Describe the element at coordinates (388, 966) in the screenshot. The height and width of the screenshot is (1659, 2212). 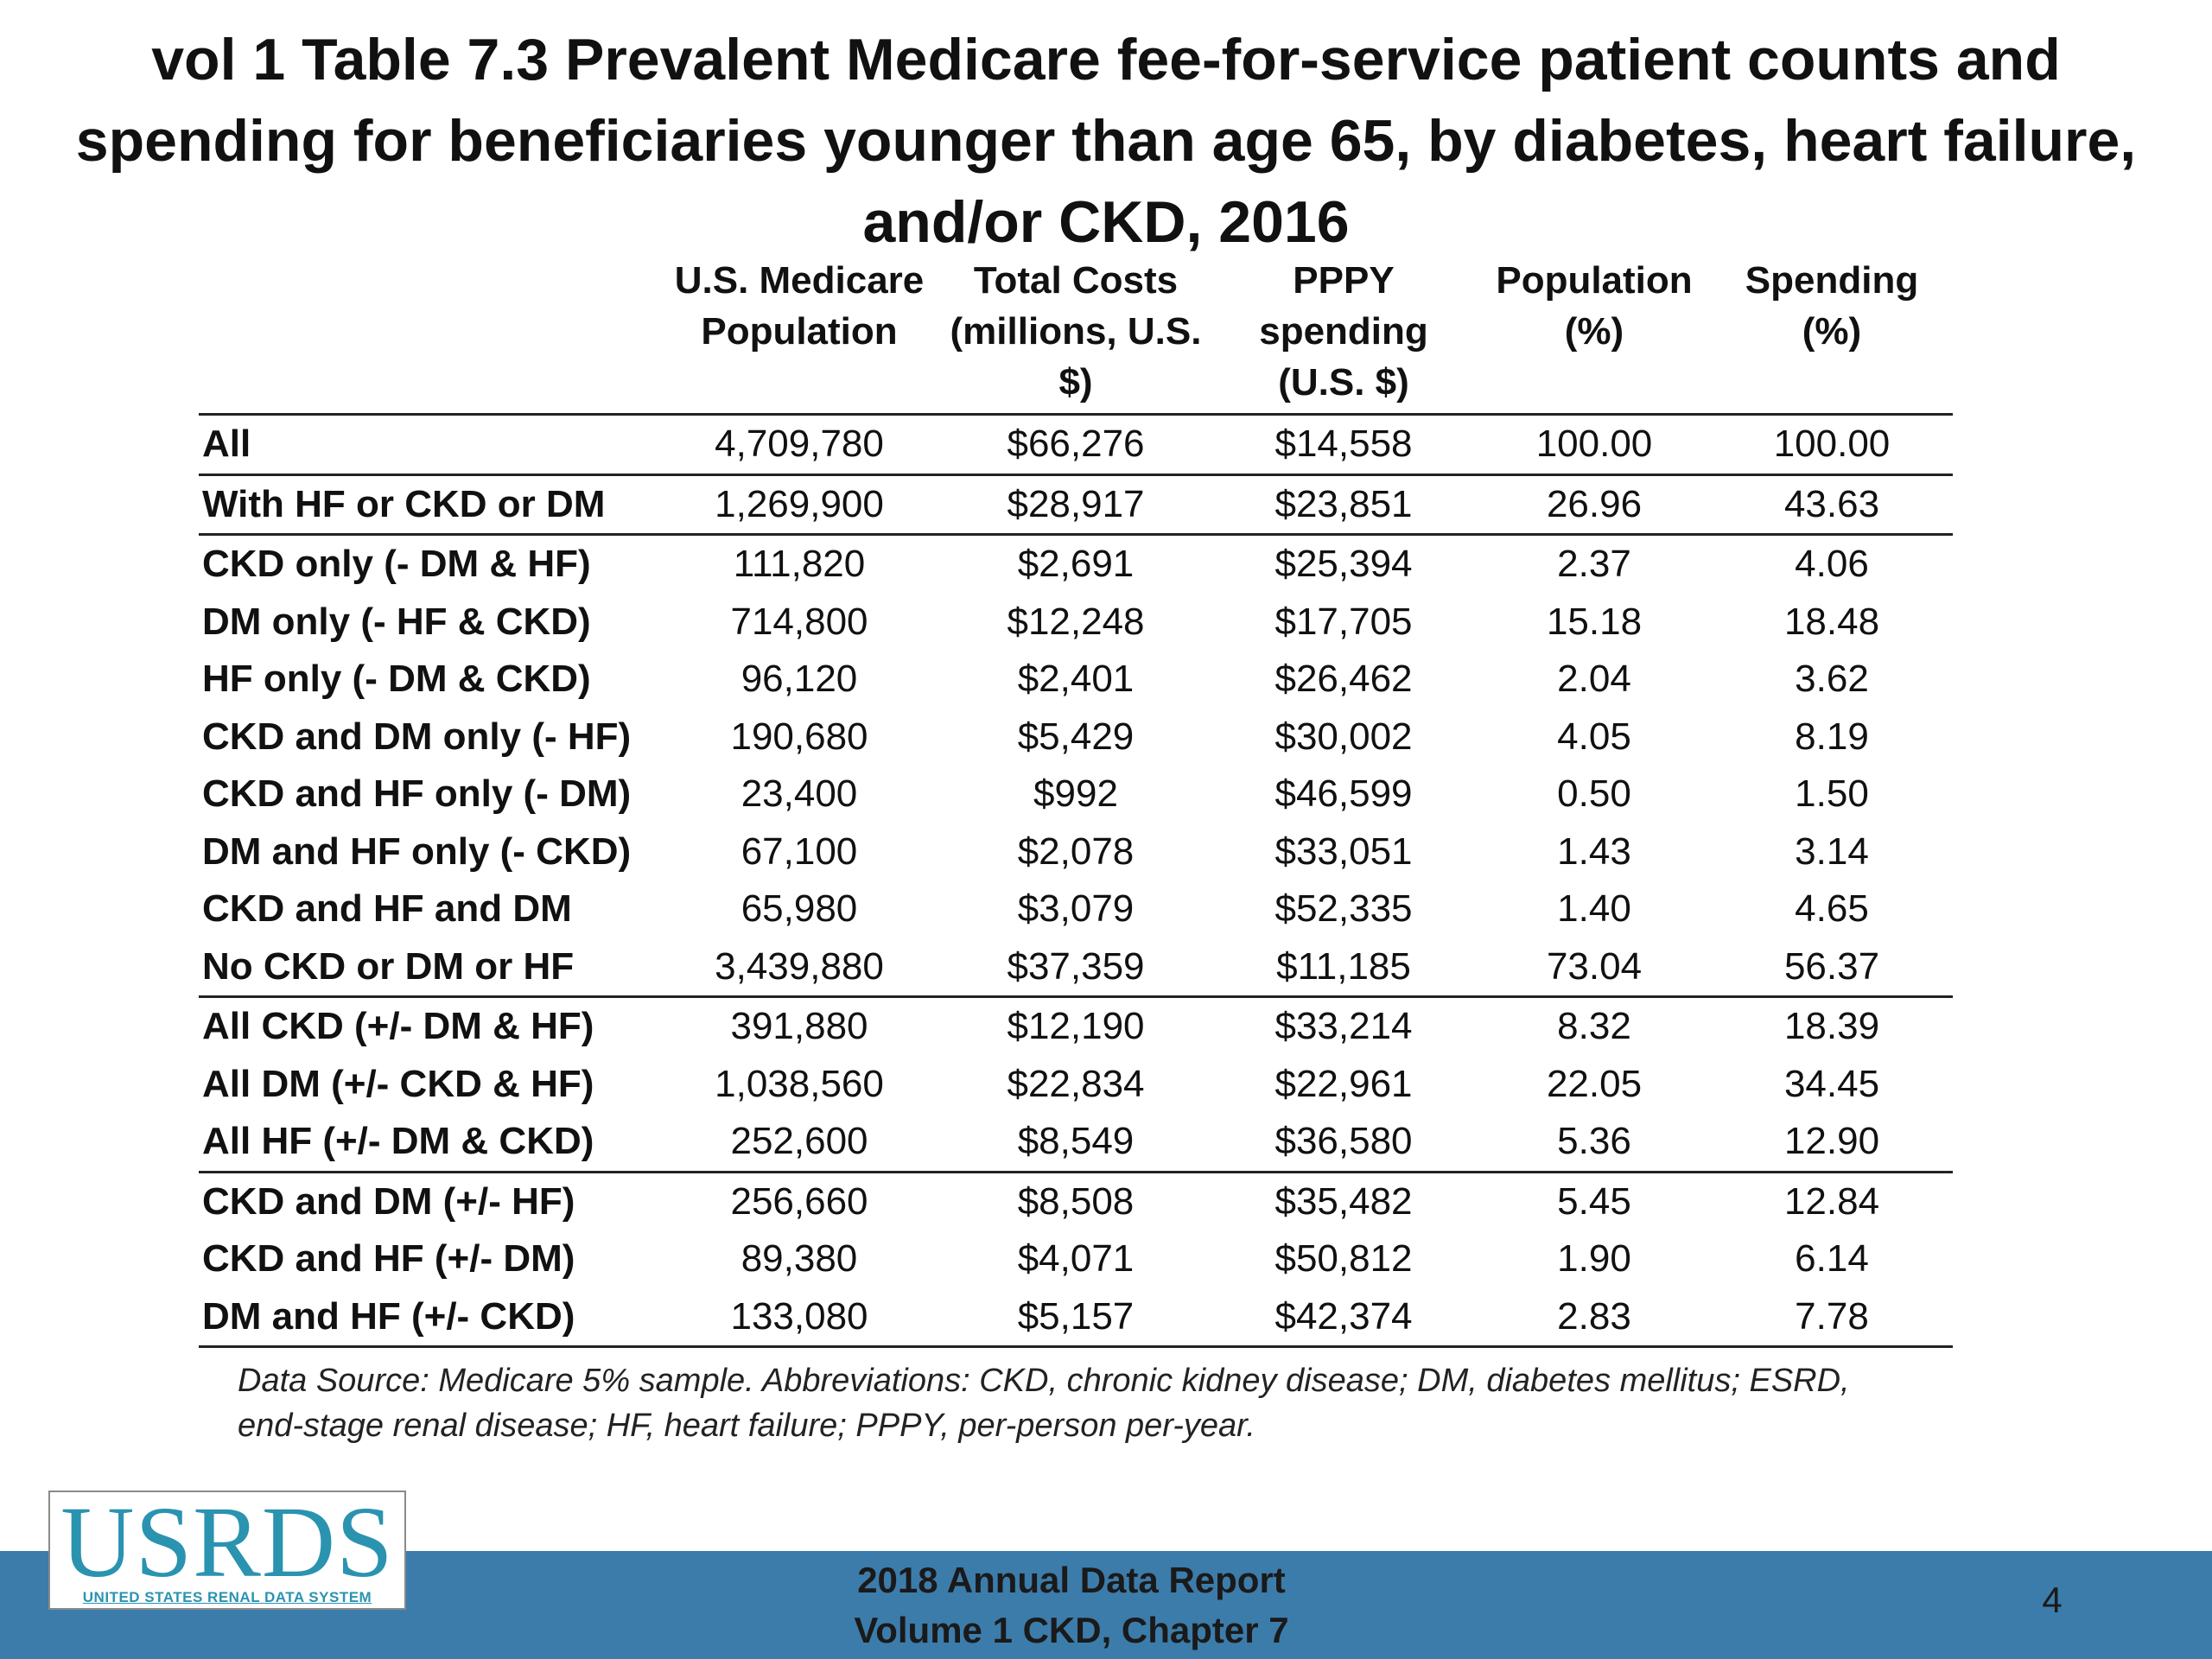
I see `row-label: No CKD or DM or HF` at that location.